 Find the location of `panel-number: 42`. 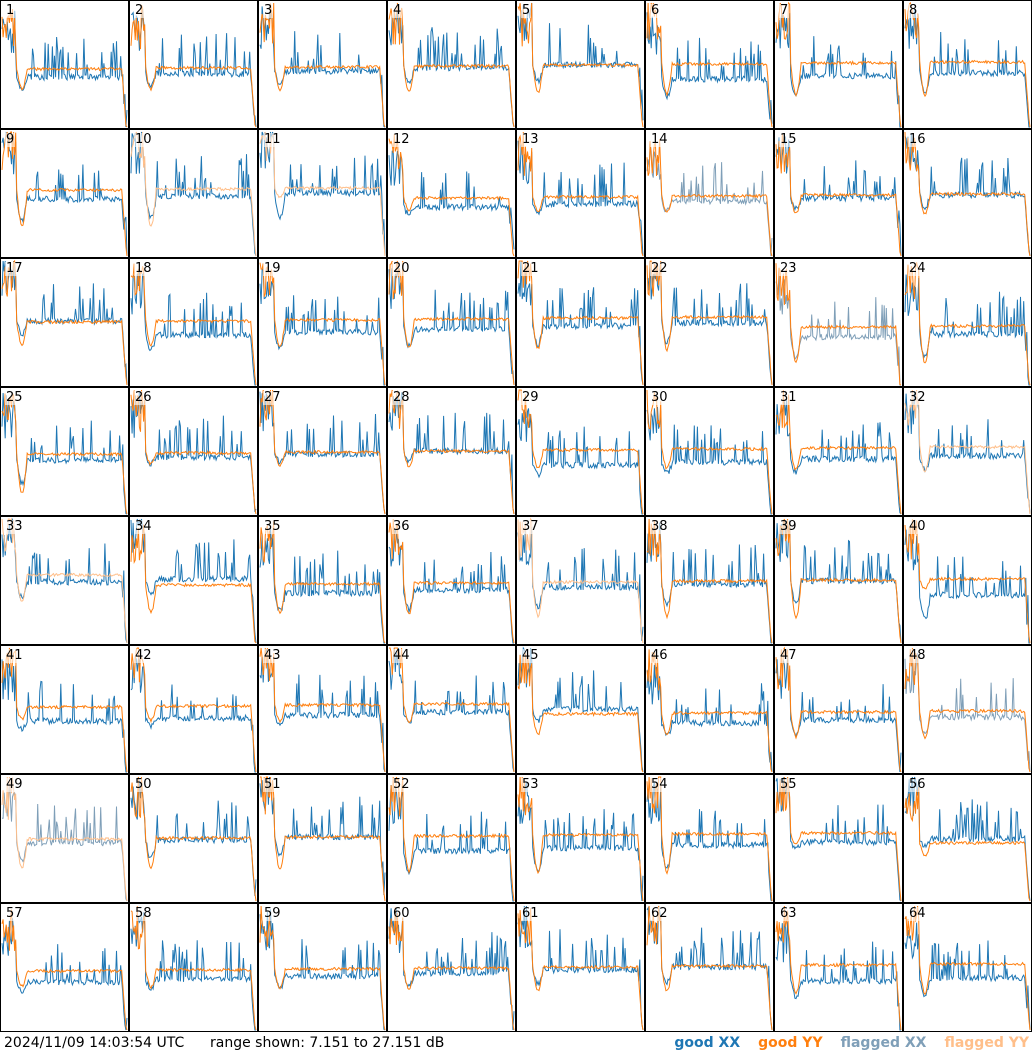

panel-number: 42 is located at coordinates (143, 655).